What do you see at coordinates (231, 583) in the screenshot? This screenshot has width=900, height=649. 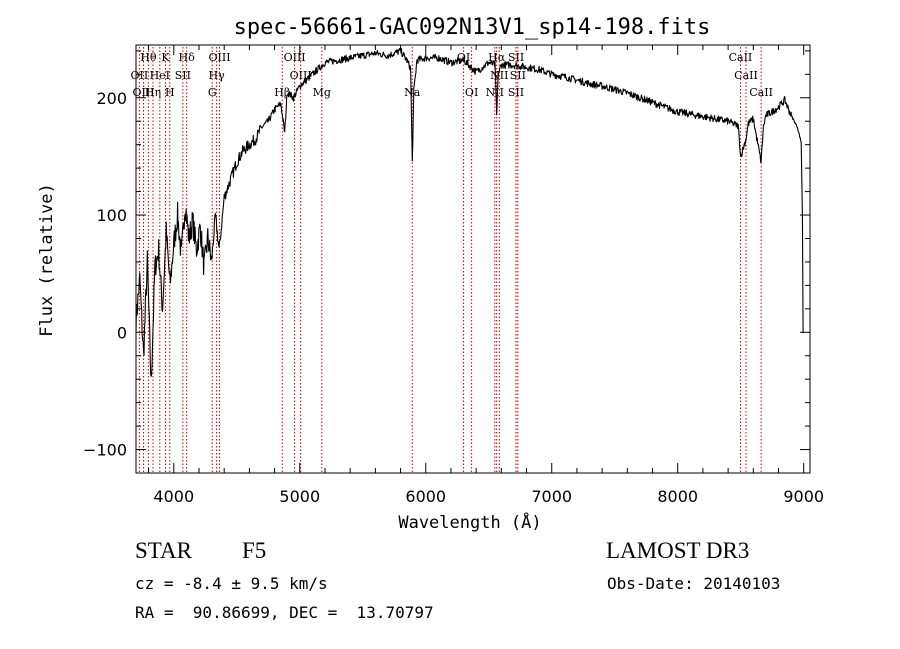 I see `redshift-cz: cz = -8.4 ± 9.5 km/s` at bounding box center [231, 583].